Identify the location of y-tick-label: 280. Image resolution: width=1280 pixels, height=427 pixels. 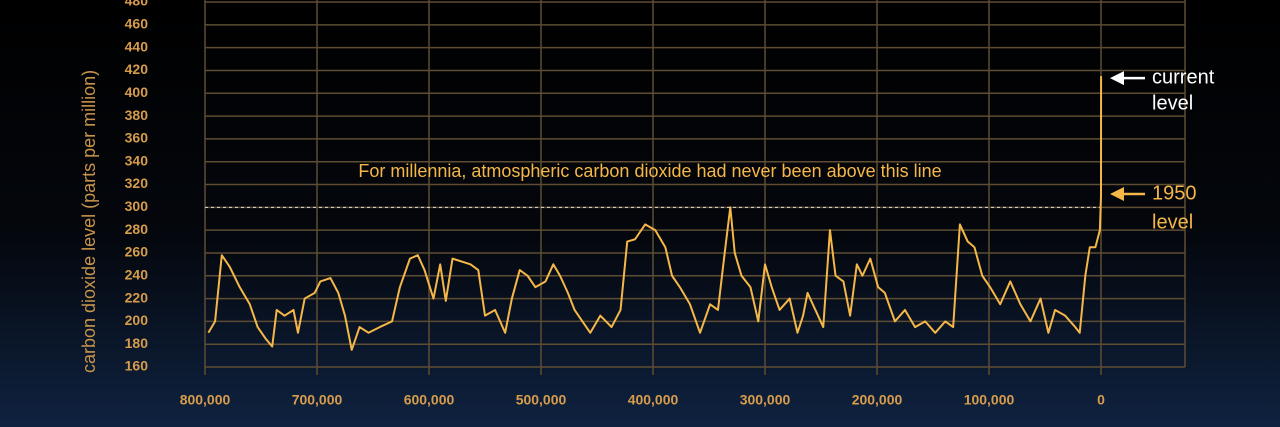
(137, 229).